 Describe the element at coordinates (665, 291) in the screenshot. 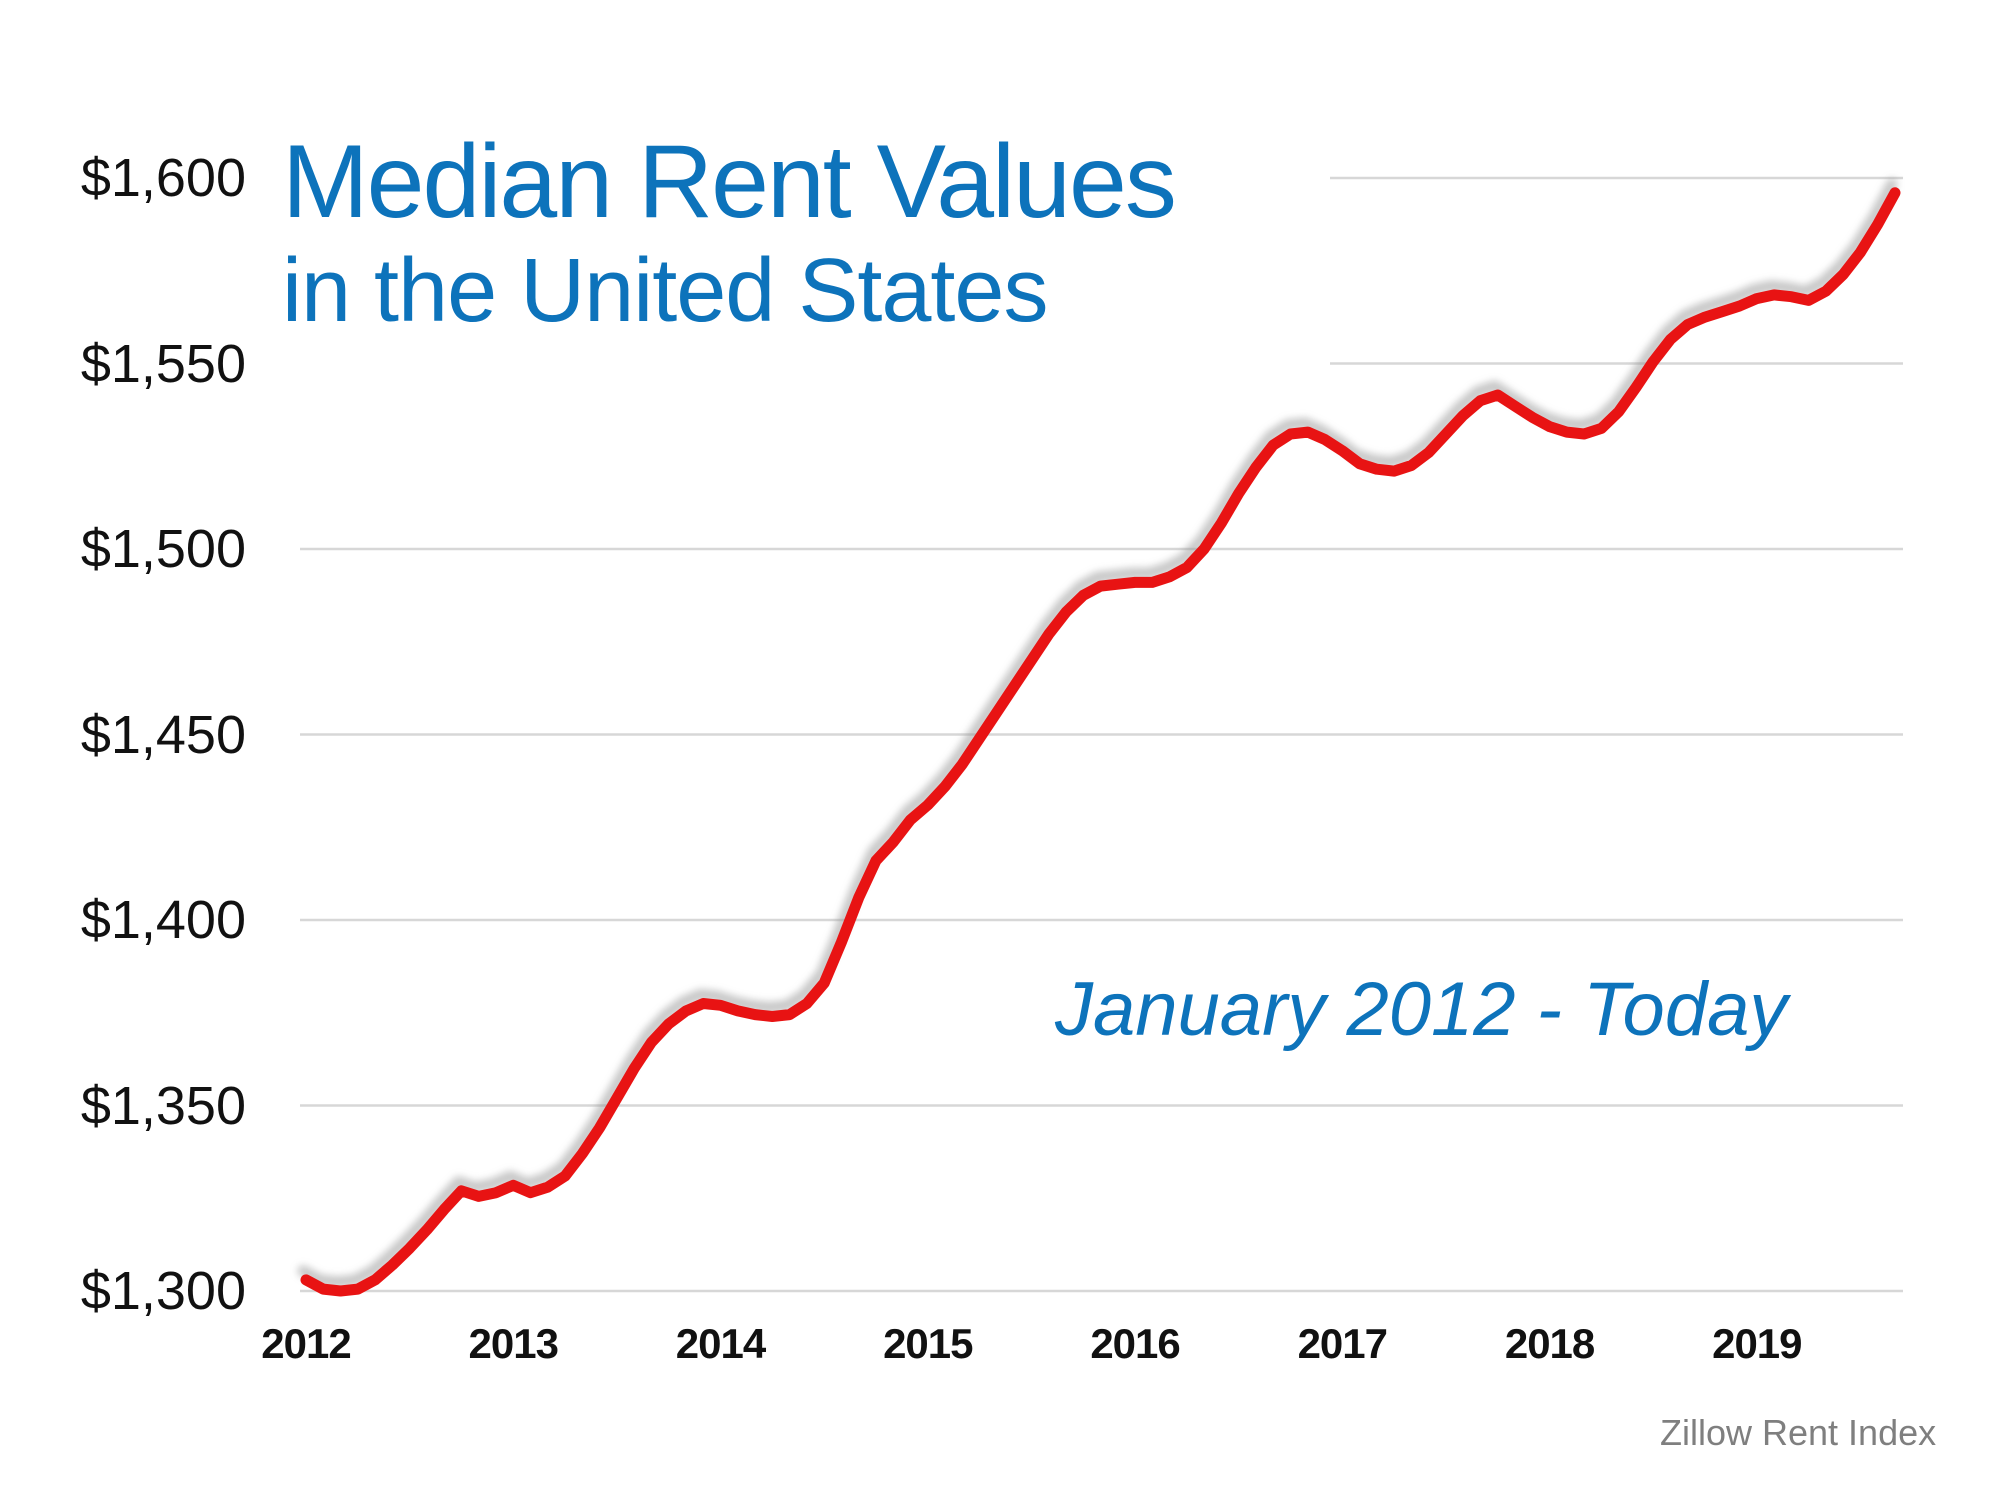

I see `chart-title-line-2: in the United States` at that location.